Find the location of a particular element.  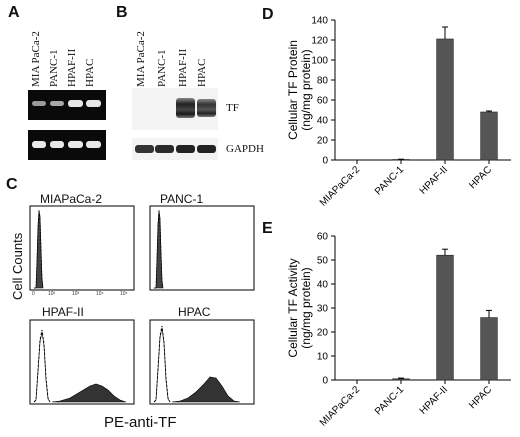

y-tick-label: 140 is located at coordinates (319, 21).